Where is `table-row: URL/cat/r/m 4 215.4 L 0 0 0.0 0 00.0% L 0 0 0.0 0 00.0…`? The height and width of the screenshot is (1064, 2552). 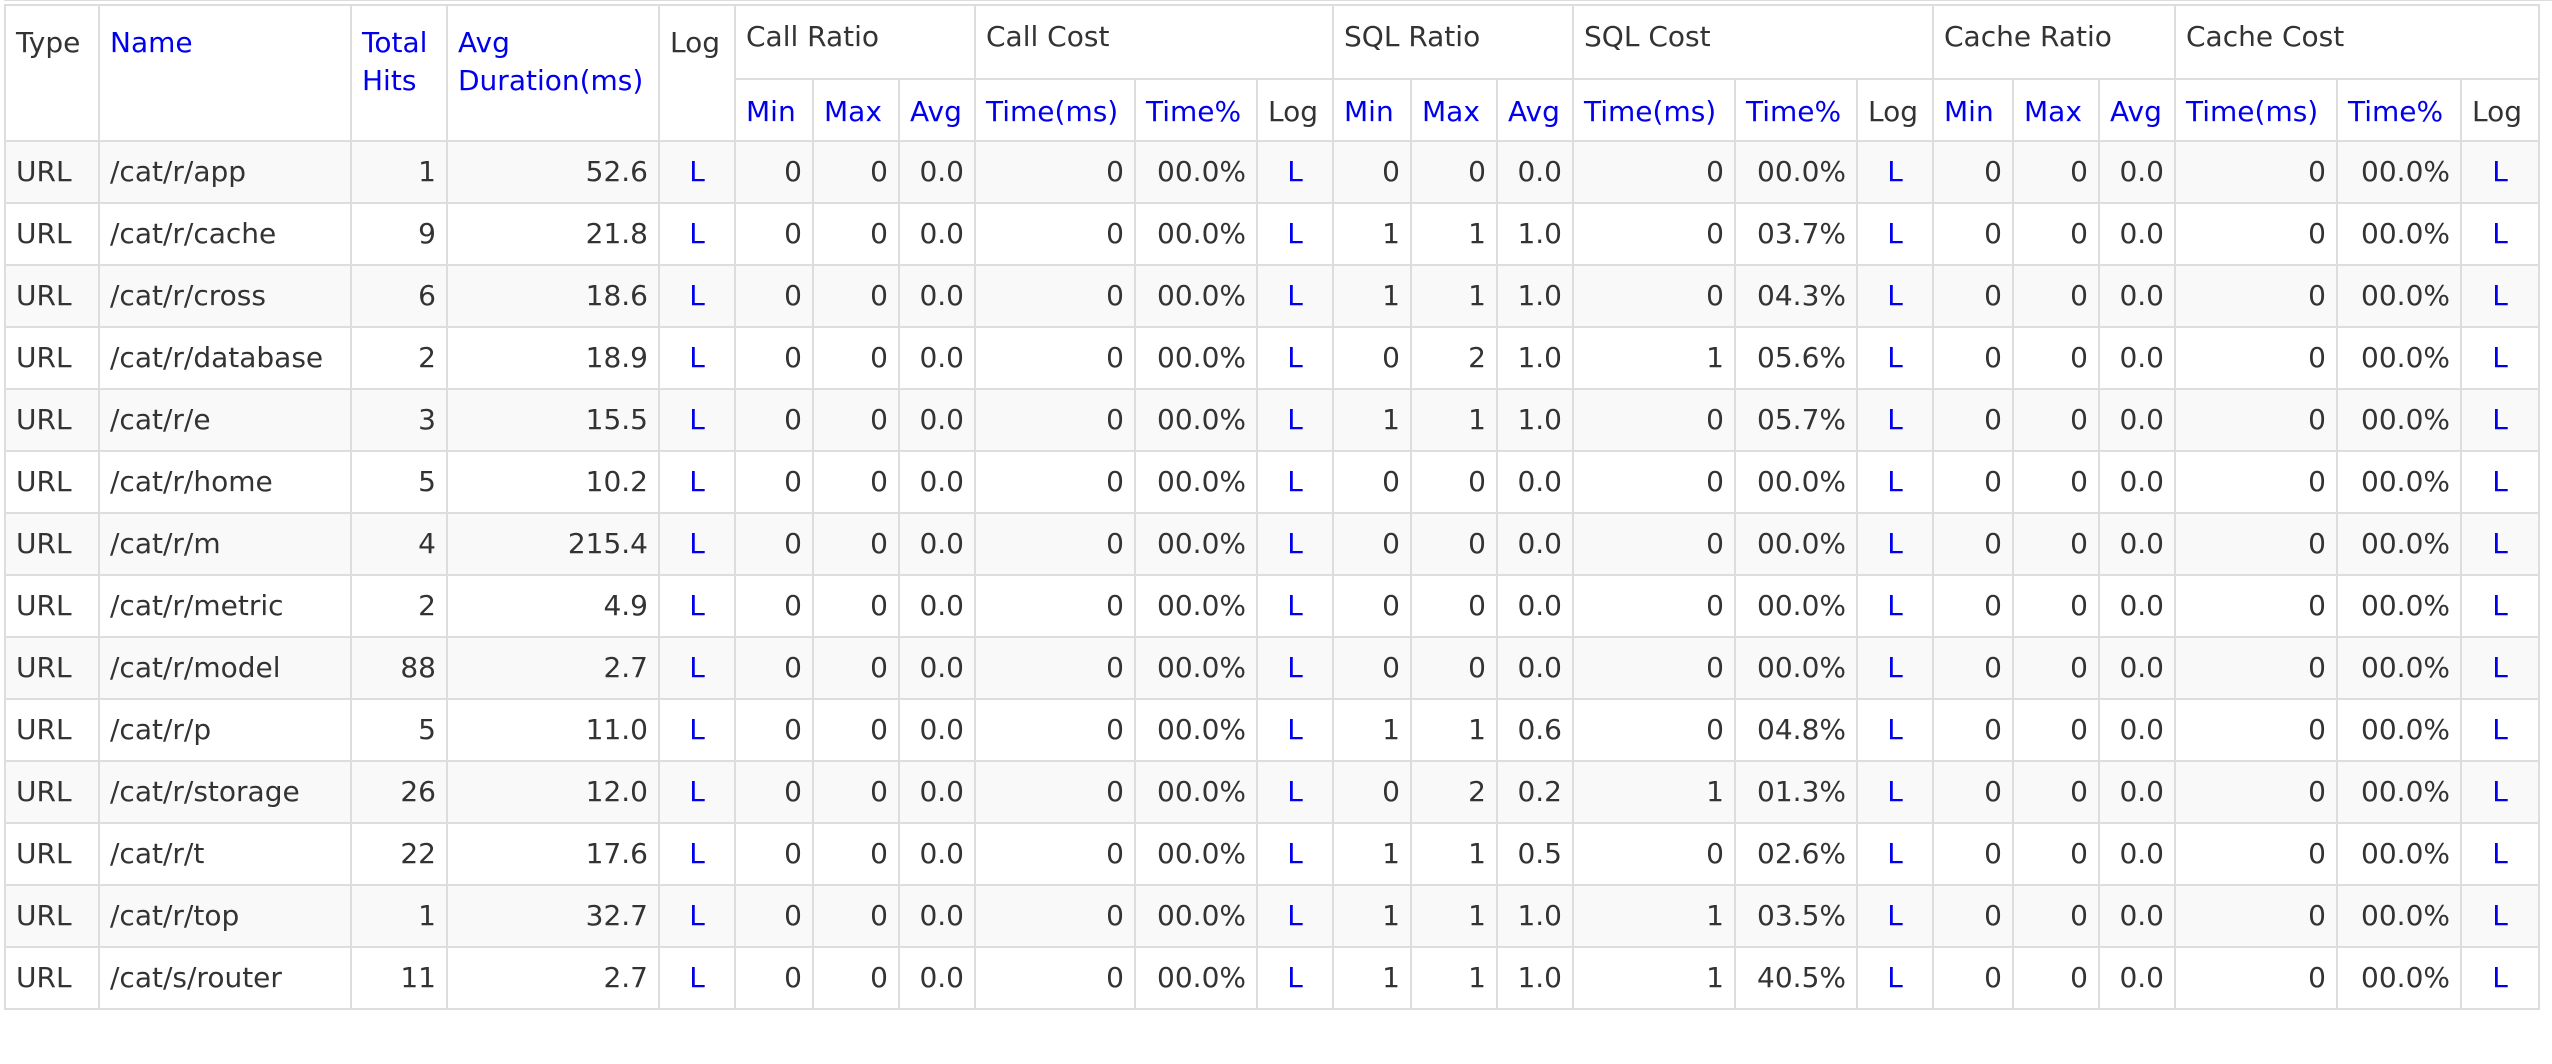
table-row: URL/cat/r/m 4 215.4 L 0 0 0.0 0 00.0% L 0 0 0.0 0 00.0… is located at coordinates (1272, 544).